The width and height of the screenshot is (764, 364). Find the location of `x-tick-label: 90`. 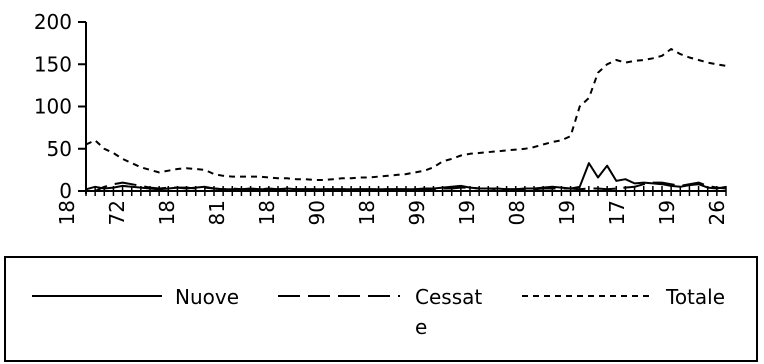

x-tick-label: 90 is located at coordinates (317, 212).